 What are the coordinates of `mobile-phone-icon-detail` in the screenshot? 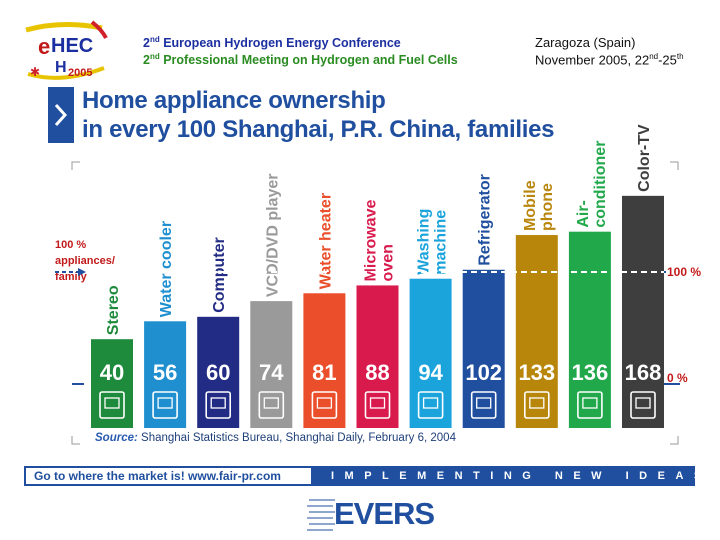 It's located at (537, 403).